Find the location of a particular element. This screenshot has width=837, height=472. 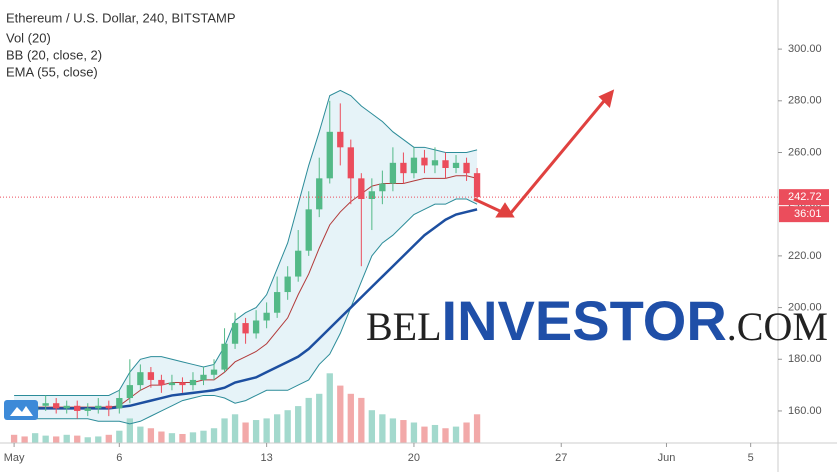

logo is located at coordinates (21, 410).